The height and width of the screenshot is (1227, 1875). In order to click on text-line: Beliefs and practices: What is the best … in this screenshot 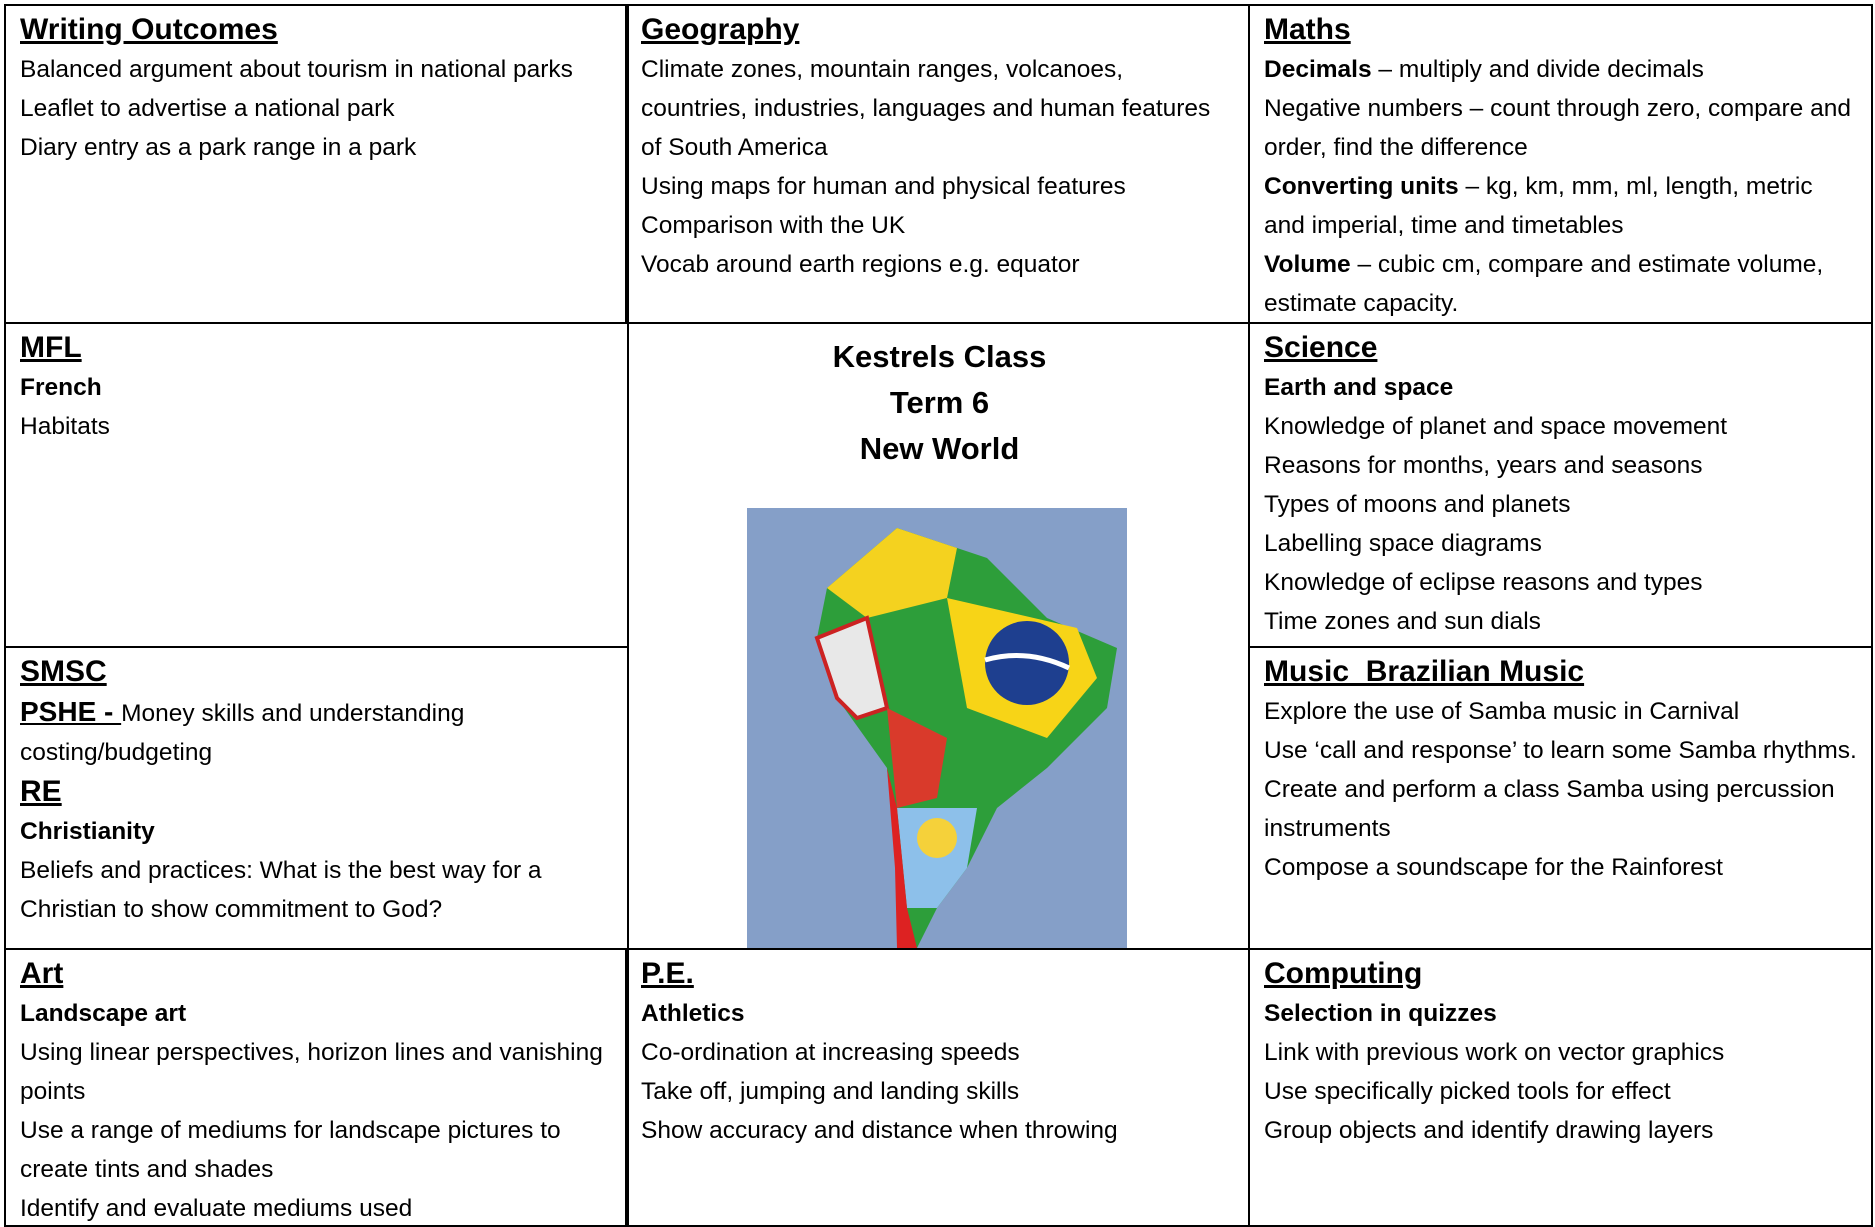, I will do `click(317, 890)`.